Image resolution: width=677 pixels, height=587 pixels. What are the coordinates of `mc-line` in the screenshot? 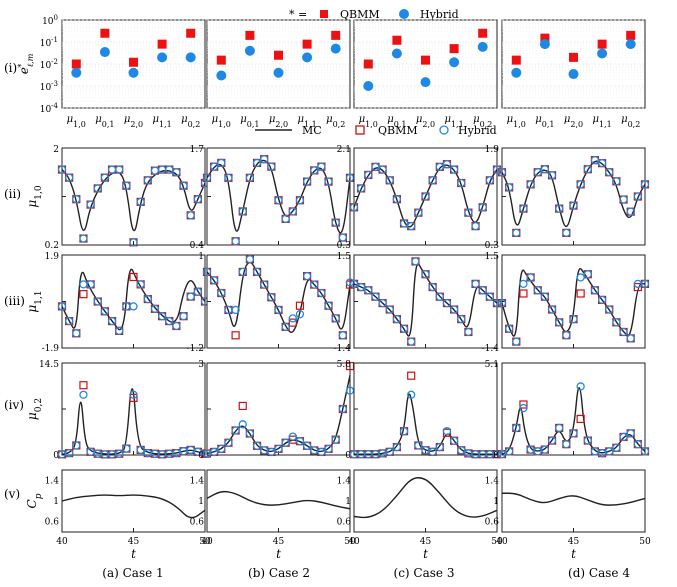 It's located at (133, 200).